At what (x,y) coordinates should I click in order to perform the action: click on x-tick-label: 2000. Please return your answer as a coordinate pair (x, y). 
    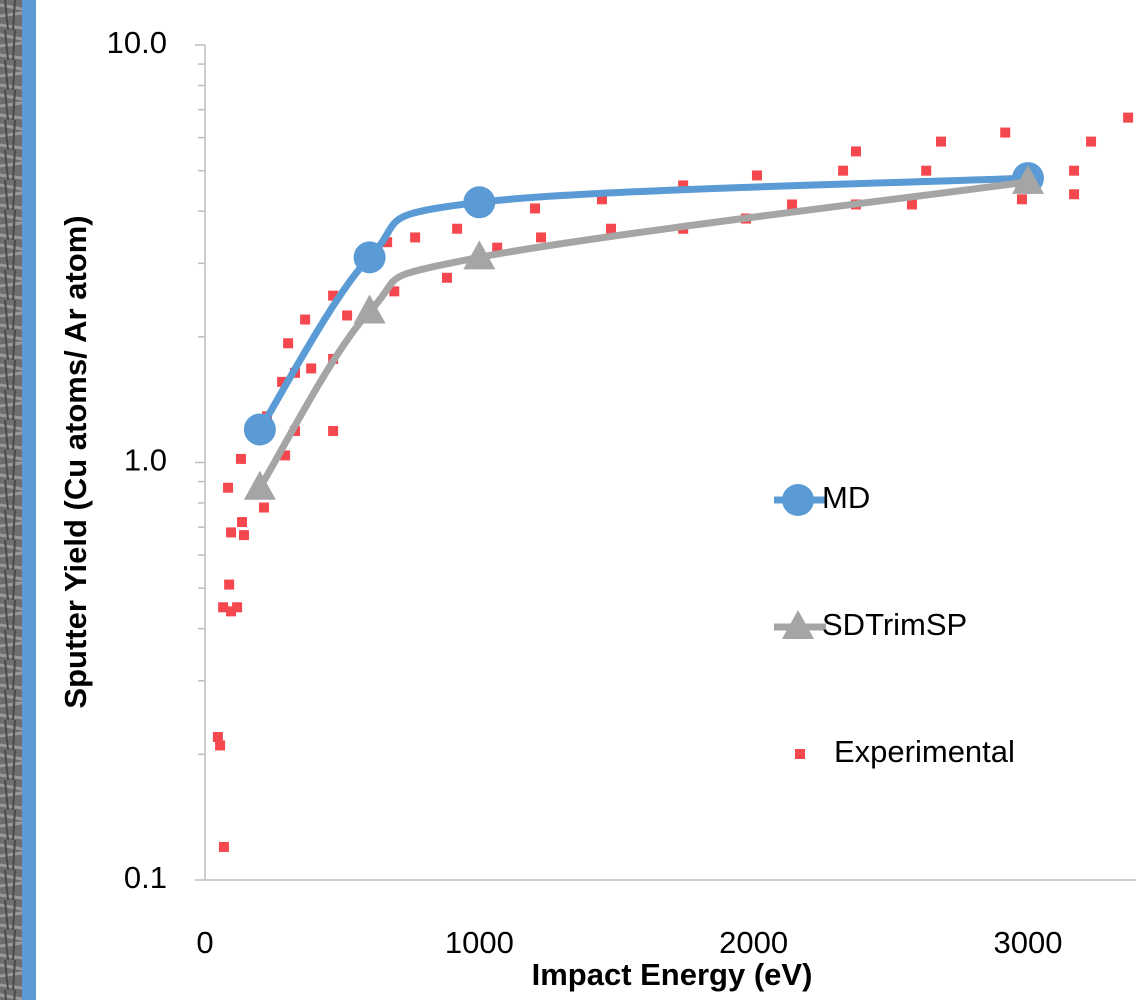
    Looking at the image, I should click on (753, 942).